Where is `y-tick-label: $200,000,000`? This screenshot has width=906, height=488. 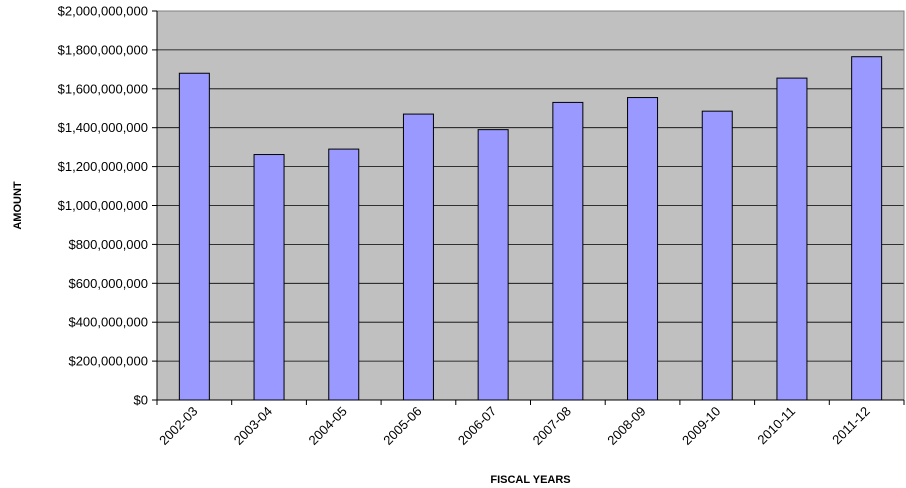 y-tick-label: $200,000,000 is located at coordinates (108, 361).